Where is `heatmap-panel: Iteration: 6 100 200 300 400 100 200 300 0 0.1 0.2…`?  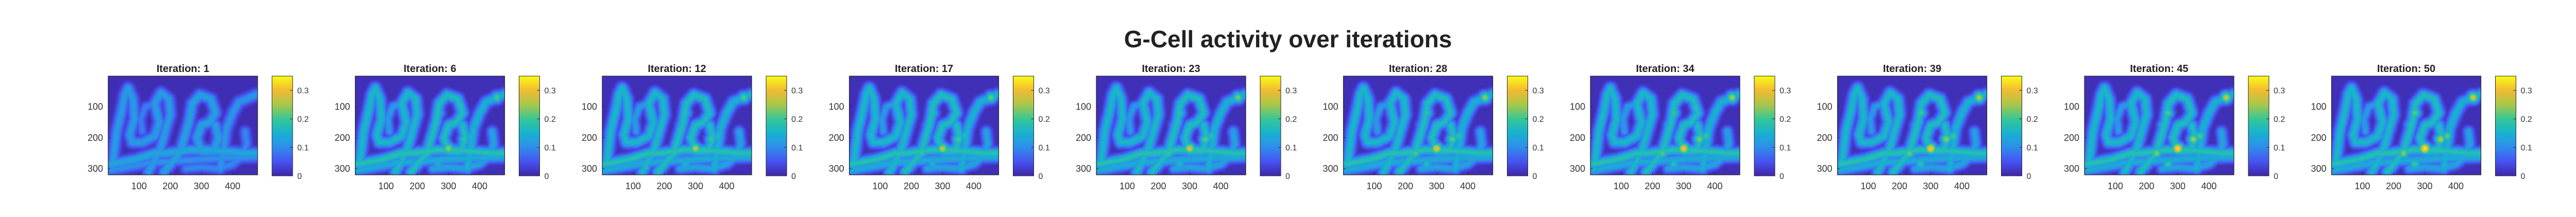
heatmap-panel: Iteration: 6 100 200 300 400 100 200 300 0 0.1 0.2… is located at coordinates (444, 127).